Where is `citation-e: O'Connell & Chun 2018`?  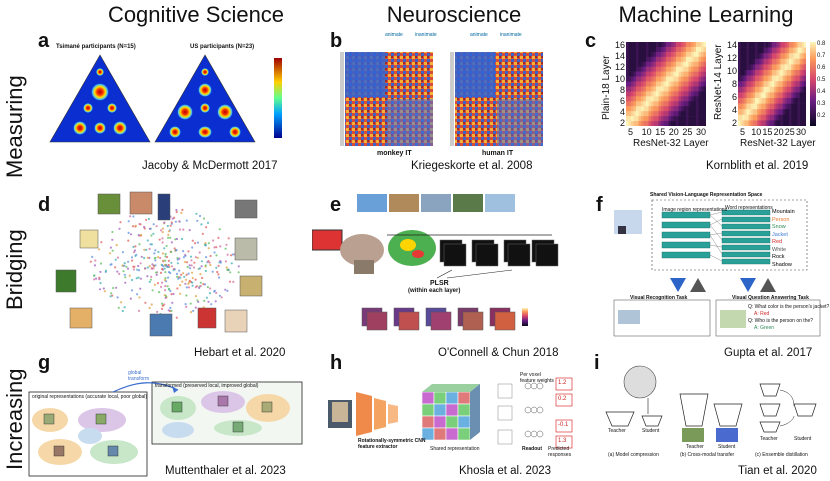 citation-e: O'Connell & Chun 2018 is located at coordinates (498, 353).